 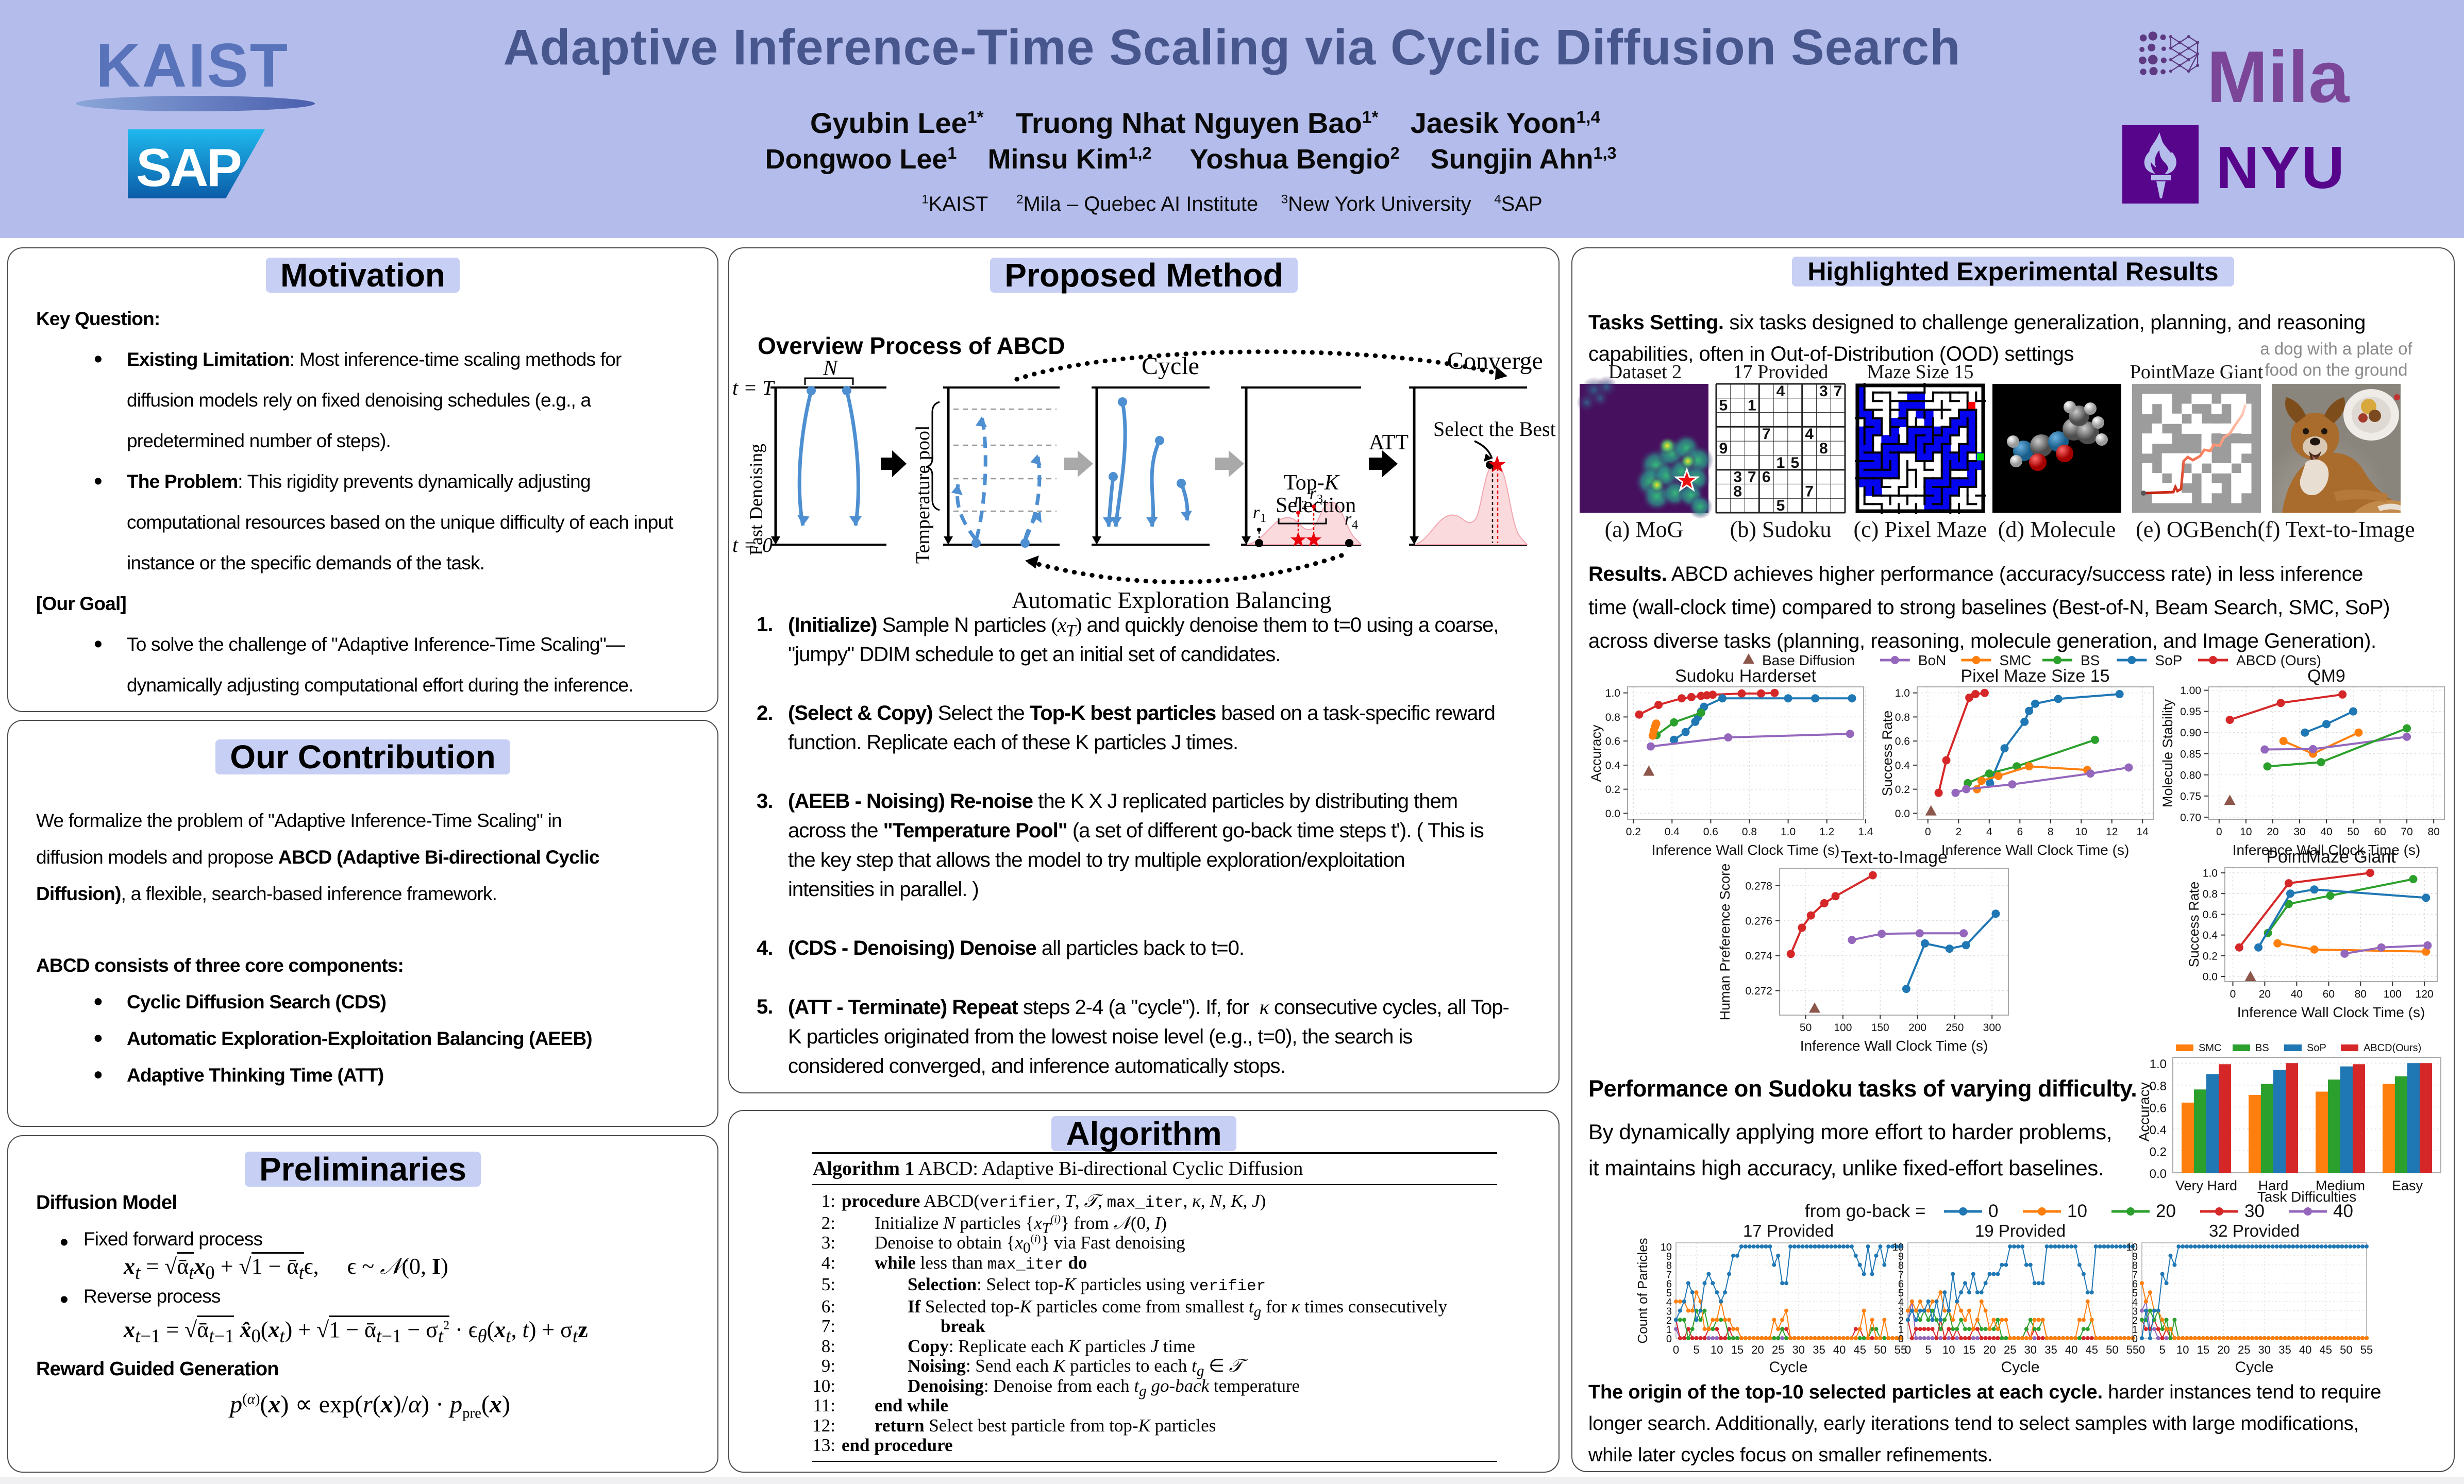 What do you see at coordinates (2284, 1349) in the screenshot?
I see `svg-text: 35` at bounding box center [2284, 1349].